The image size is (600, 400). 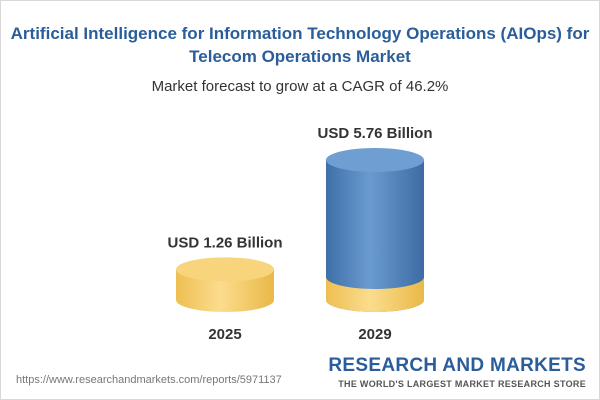 I want to click on value-label-2025: USD 1.26 Billion, so click(x=224, y=242).